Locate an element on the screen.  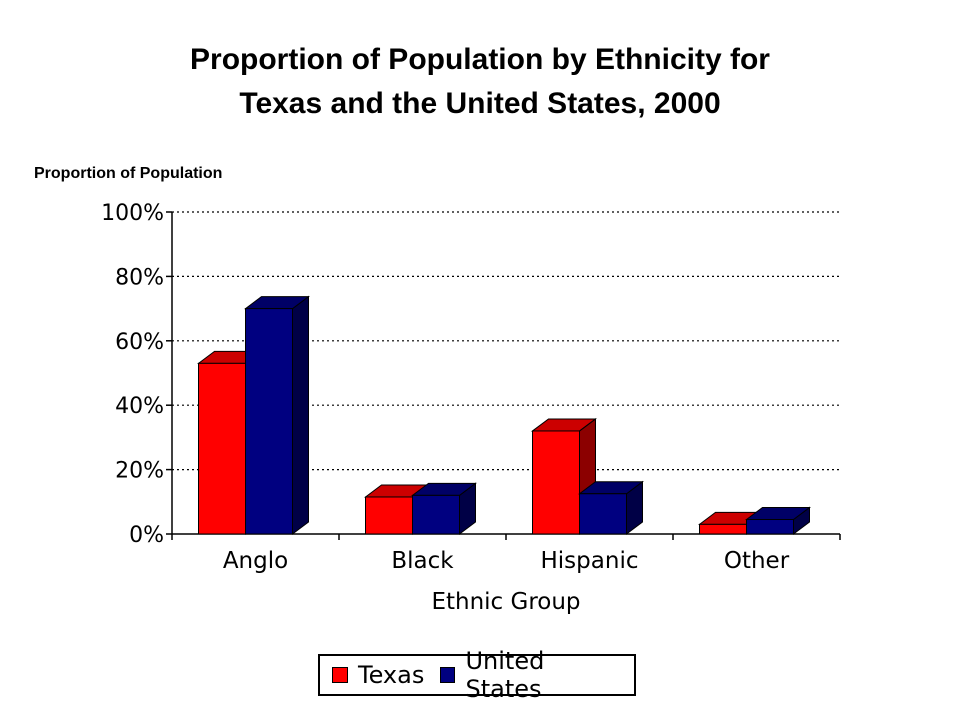
y-tick-label: 100% is located at coordinates (132, 213).